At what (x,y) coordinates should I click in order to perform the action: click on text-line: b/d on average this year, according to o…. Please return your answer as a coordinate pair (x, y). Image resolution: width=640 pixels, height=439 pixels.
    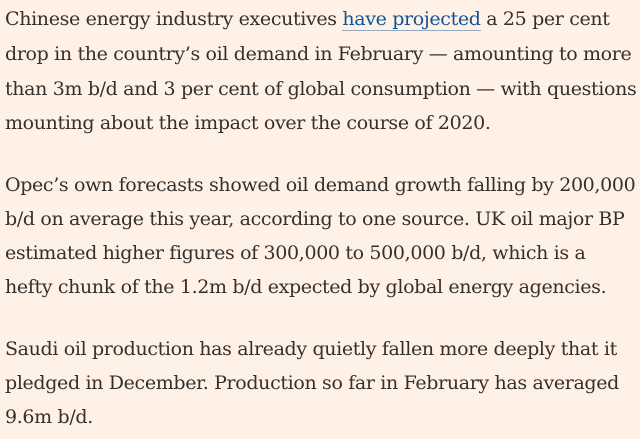
    Looking at the image, I should click on (315, 219).